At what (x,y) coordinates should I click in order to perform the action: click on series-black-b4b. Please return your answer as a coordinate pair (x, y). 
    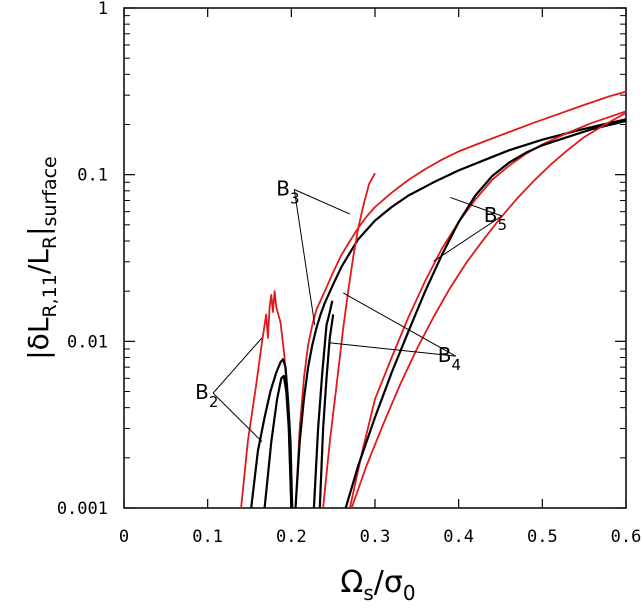
    Looking at the image, I should click on (326, 411).